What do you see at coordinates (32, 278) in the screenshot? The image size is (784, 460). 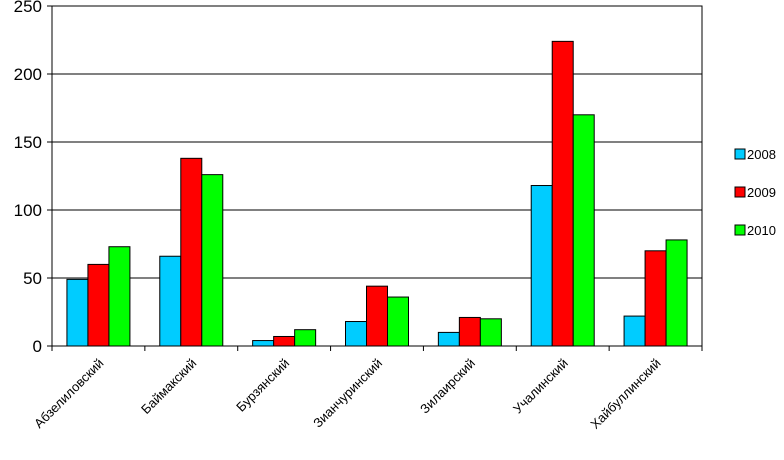 I see `y-tick-label: 50` at bounding box center [32, 278].